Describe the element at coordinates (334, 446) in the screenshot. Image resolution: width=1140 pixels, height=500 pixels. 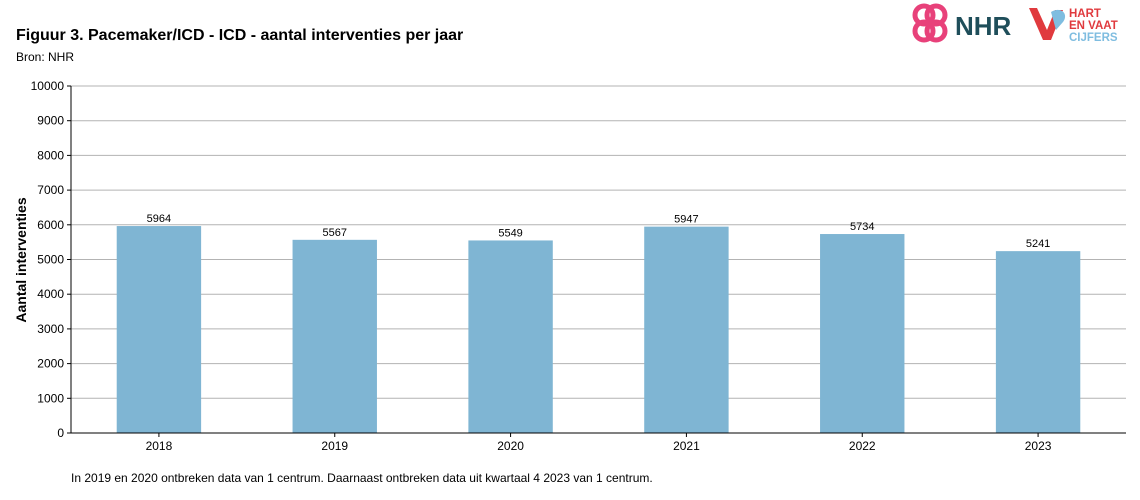
I see `x-tick-label: 2019` at that location.